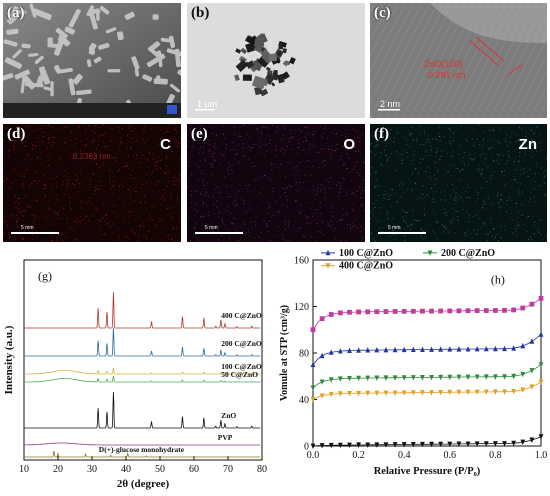  What do you see at coordinates (306, 447) in the screenshot?
I see `y-tick-label: 0` at bounding box center [306, 447].